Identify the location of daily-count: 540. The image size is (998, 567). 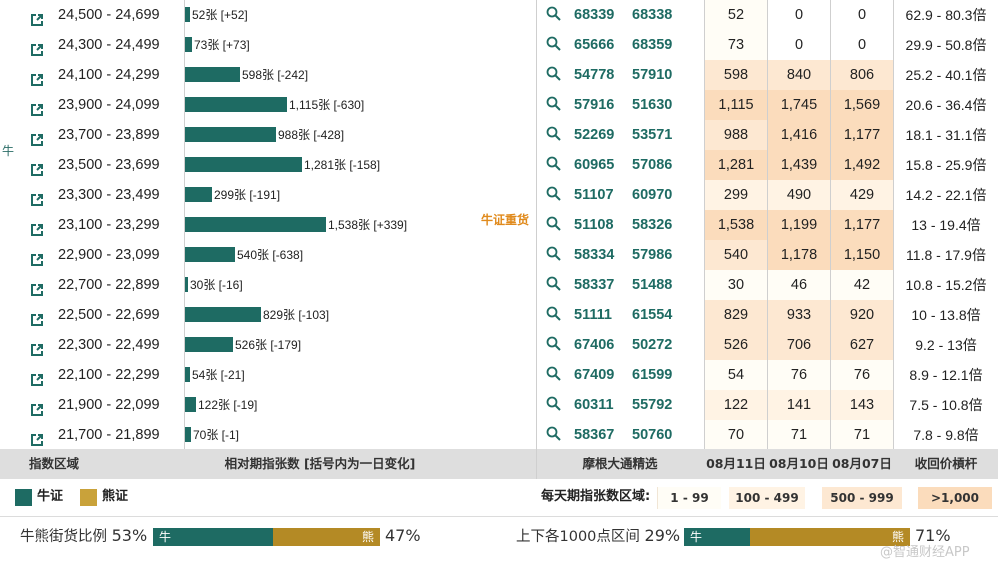
(736, 255).